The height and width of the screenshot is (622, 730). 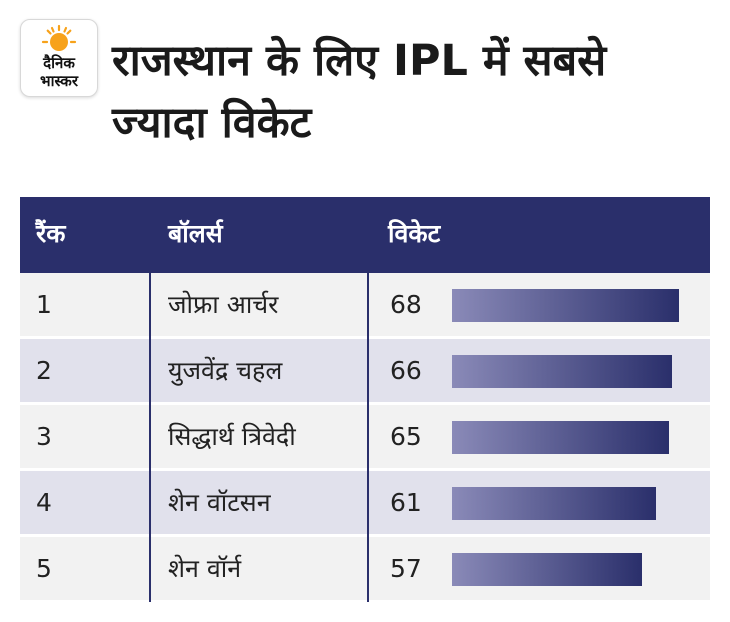 What do you see at coordinates (365, 568) in the screenshot?
I see `table-row: 5 शेन वॉर्न 57` at bounding box center [365, 568].